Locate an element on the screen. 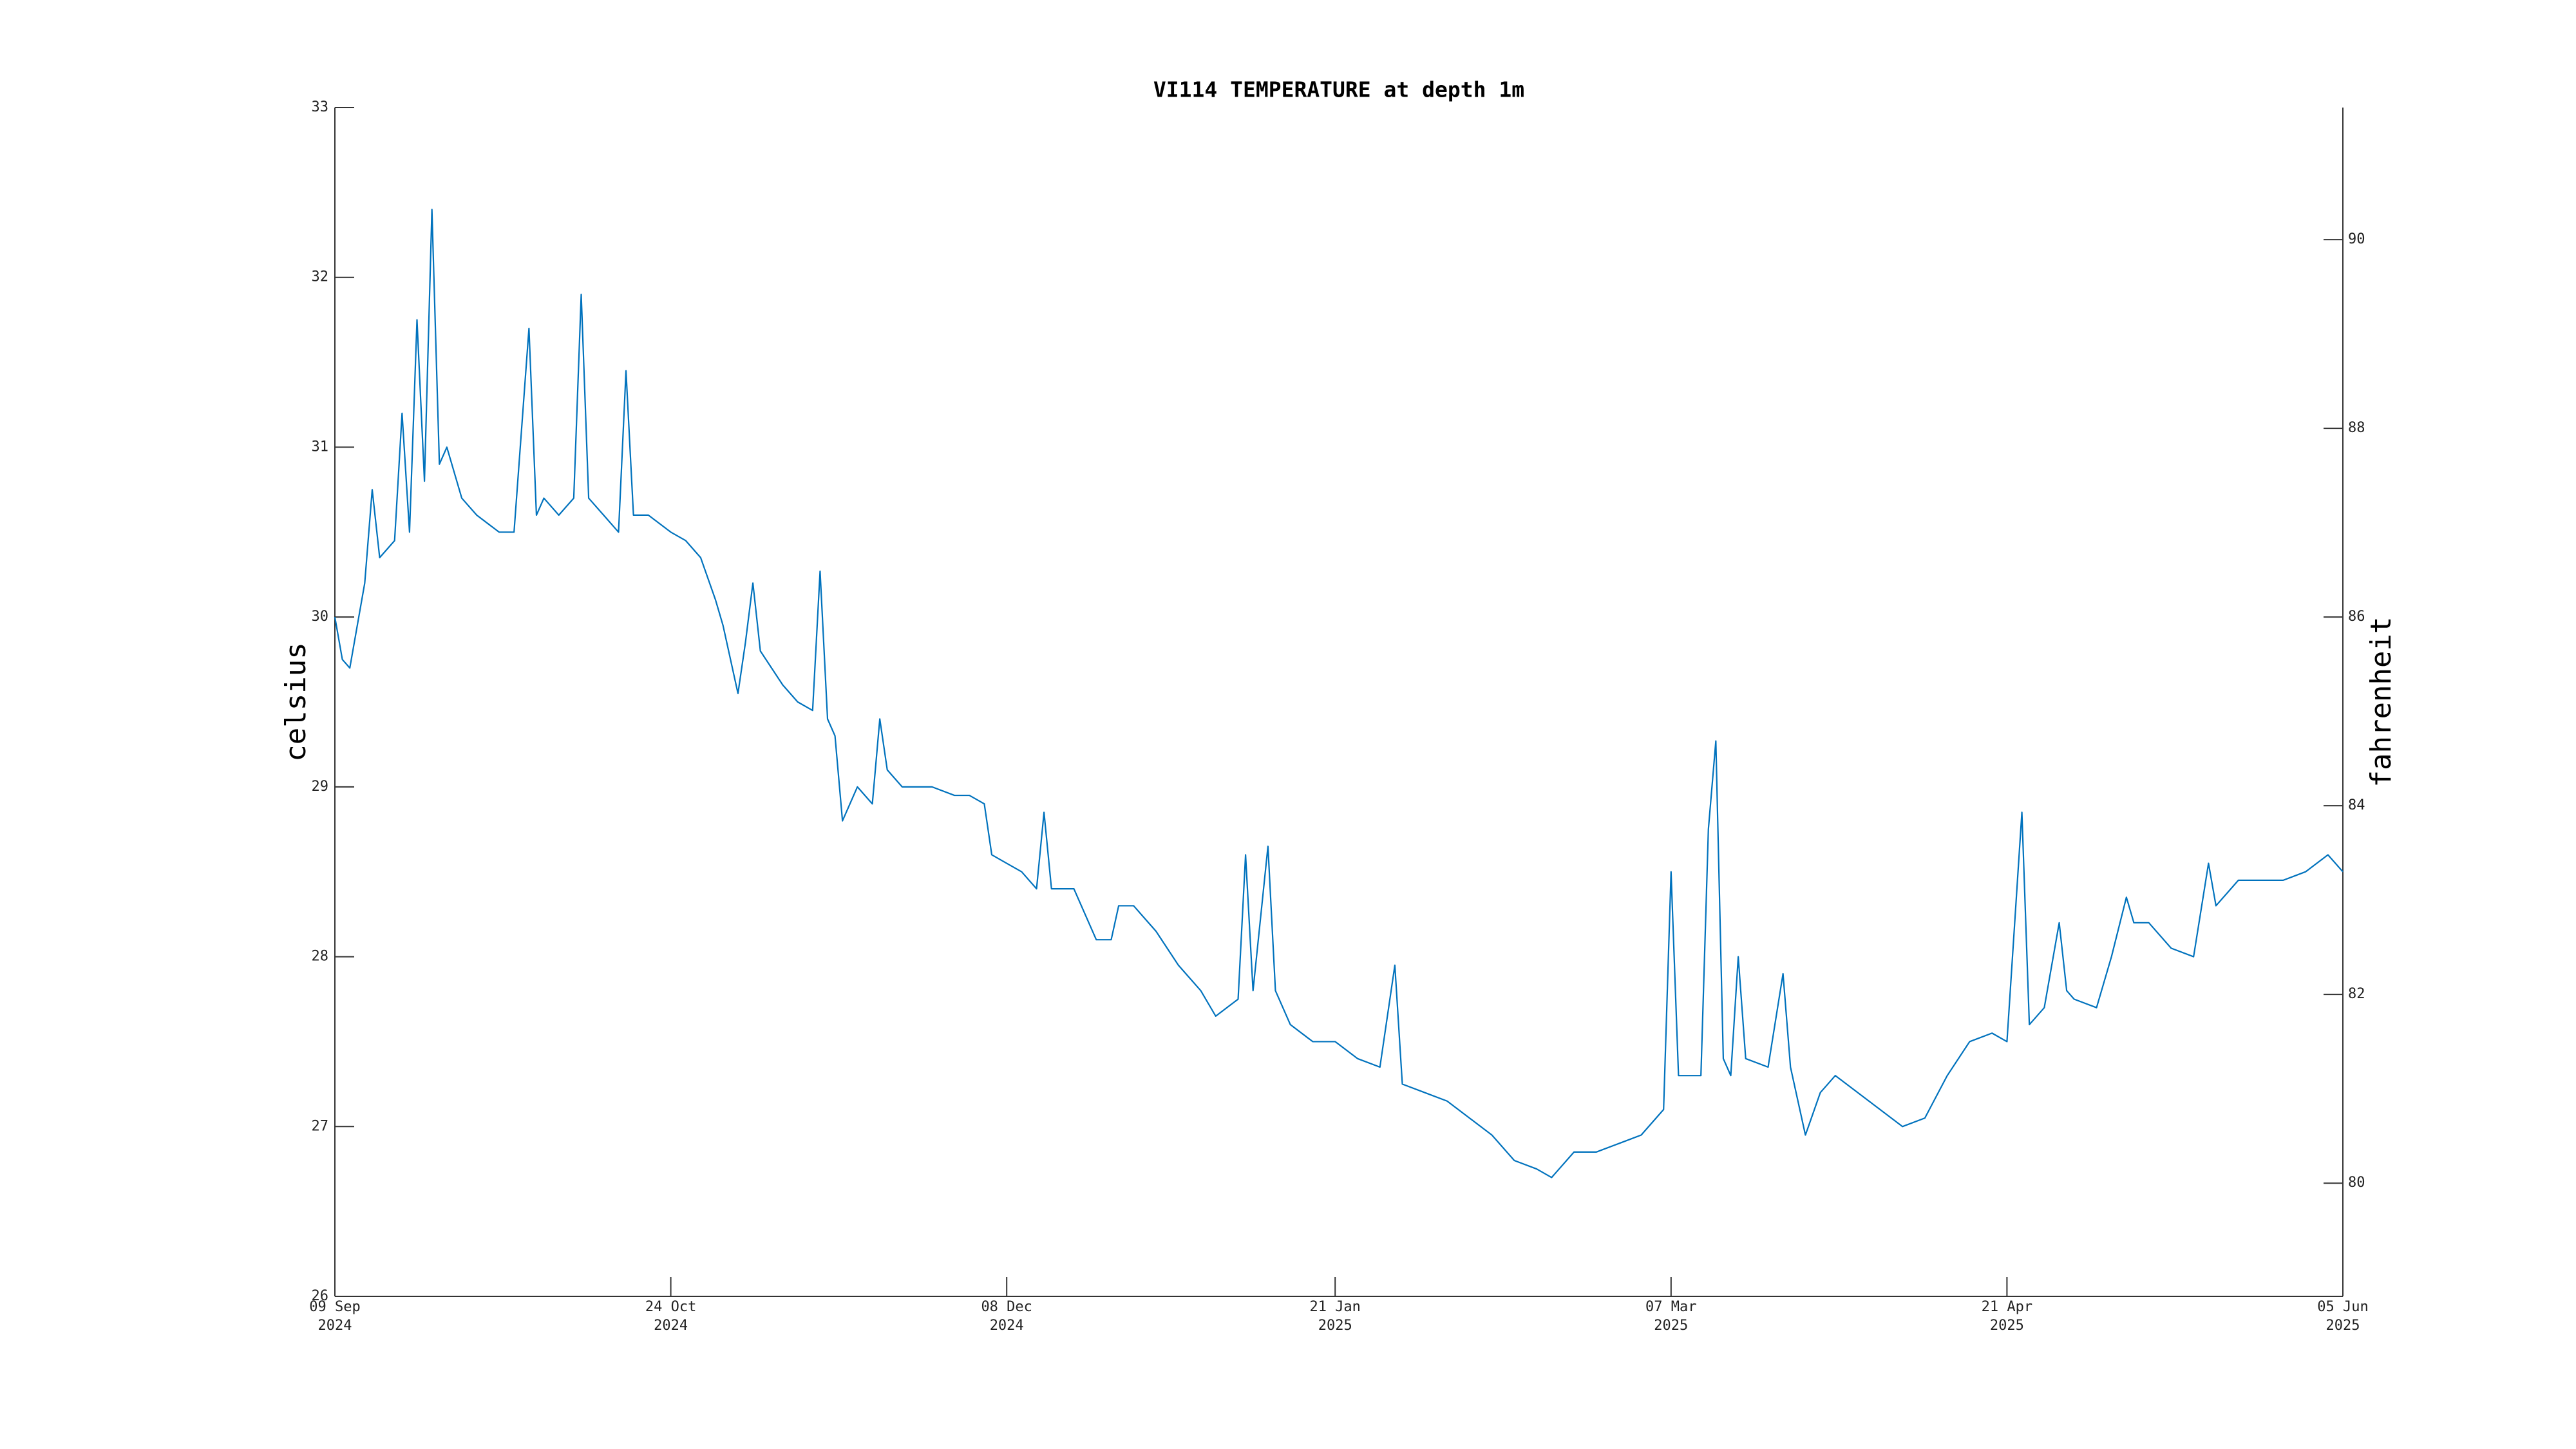 This screenshot has height=1449, width=2576. x-tick-label: 07 Mar 2025 is located at coordinates (1671, 1317).